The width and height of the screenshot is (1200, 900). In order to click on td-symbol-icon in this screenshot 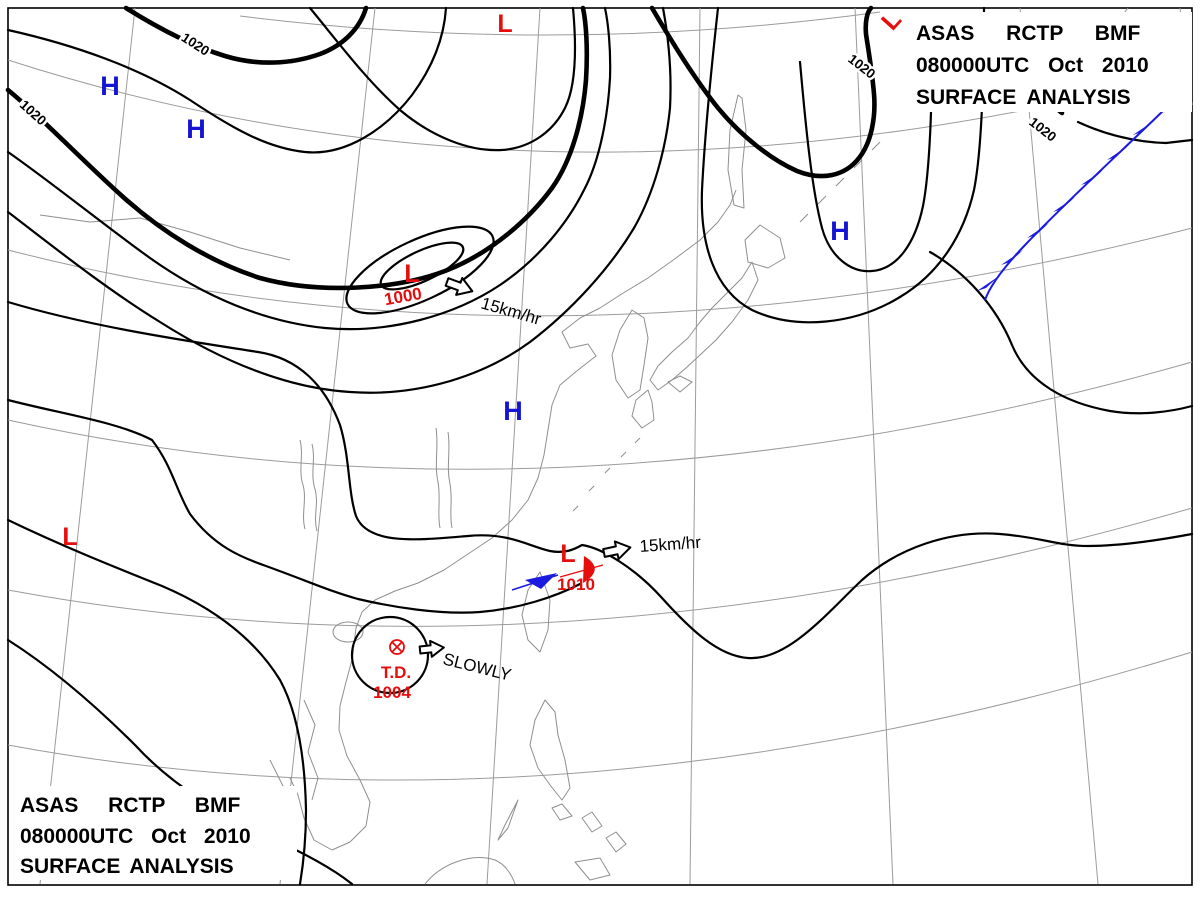, I will do `click(397, 647)`.